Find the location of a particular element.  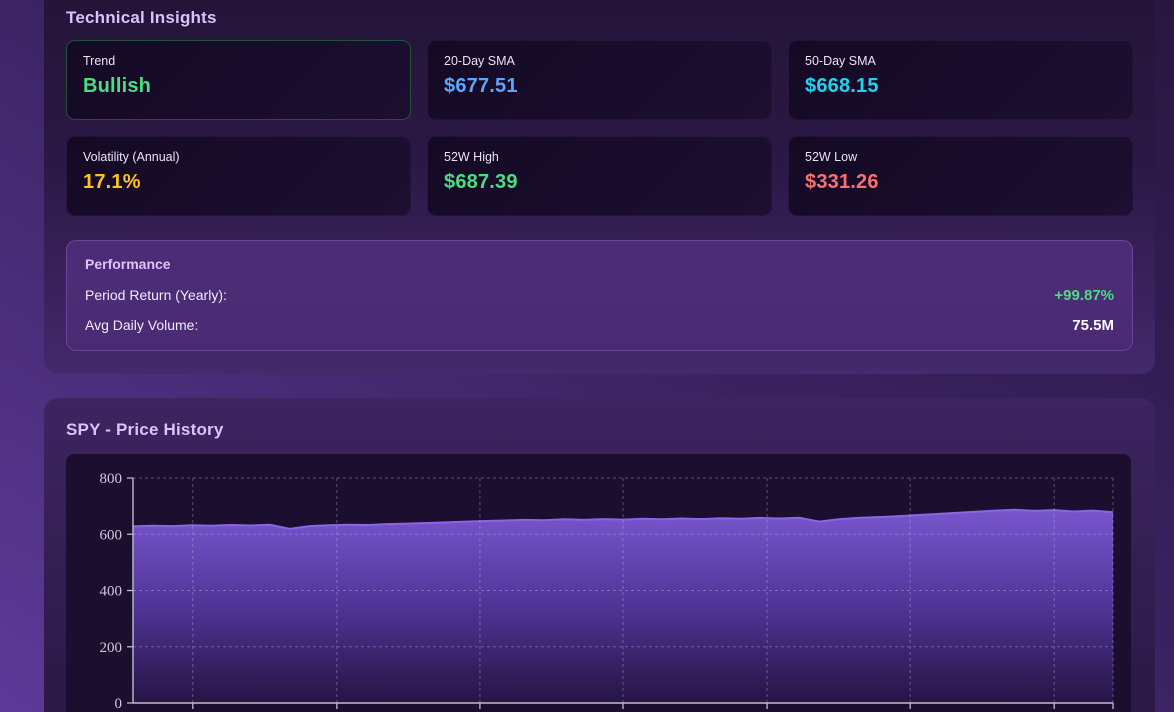

metric-value: $677.51 is located at coordinates (481, 86).